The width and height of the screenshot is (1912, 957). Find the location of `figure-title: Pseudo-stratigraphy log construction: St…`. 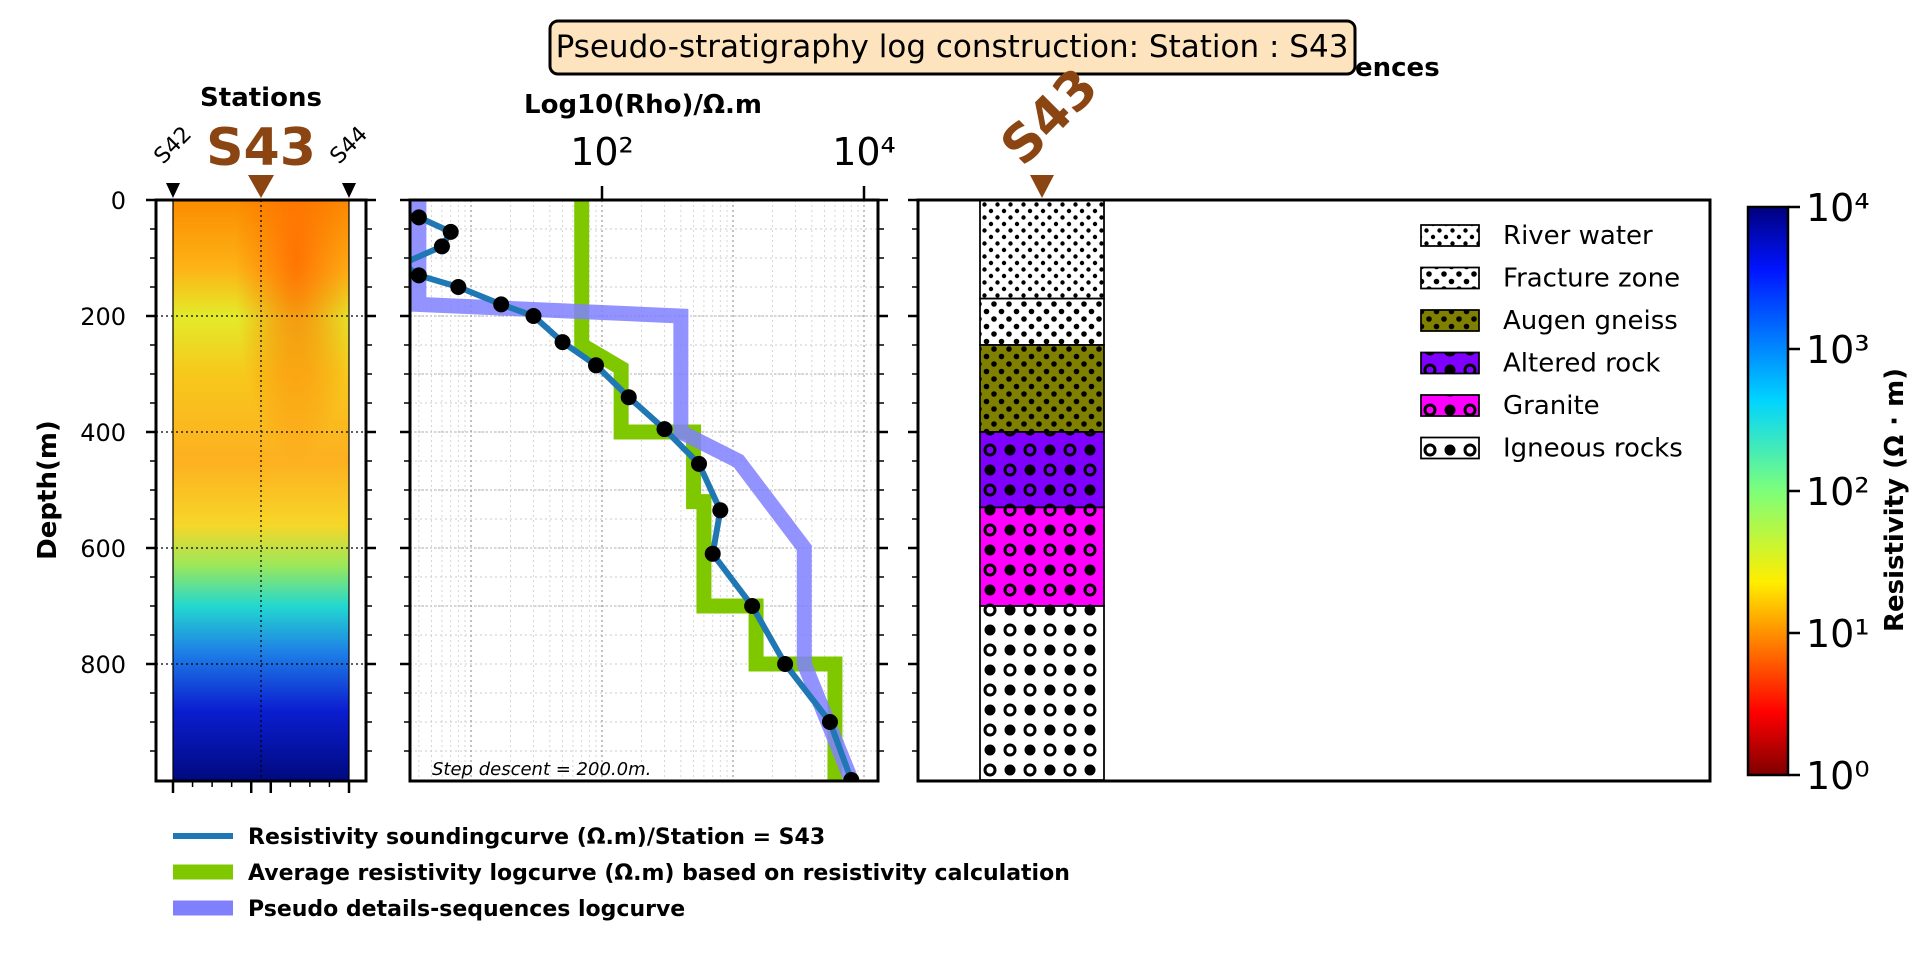

figure-title: Pseudo-stratigraphy log construction: St… is located at coordinates (952, 47).